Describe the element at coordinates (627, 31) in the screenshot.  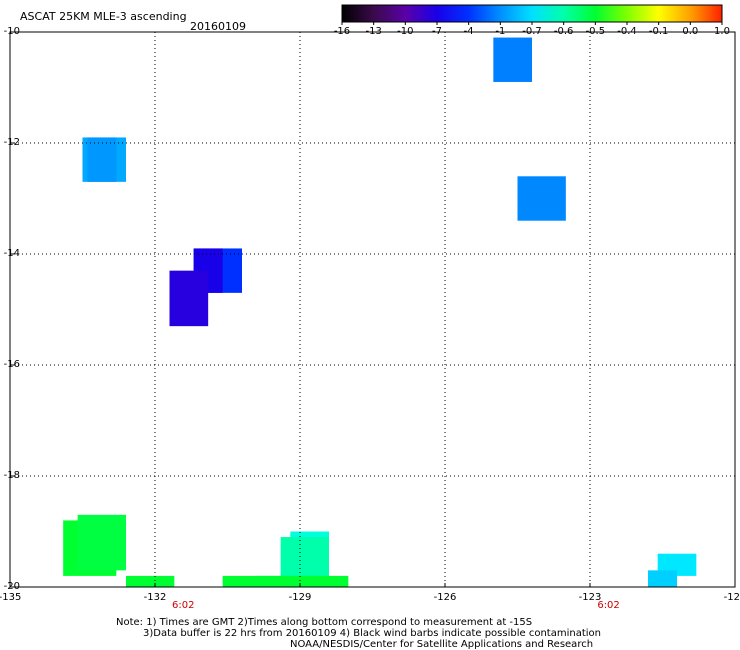
I see `colorbar-tick-label: -0.4` at that location.